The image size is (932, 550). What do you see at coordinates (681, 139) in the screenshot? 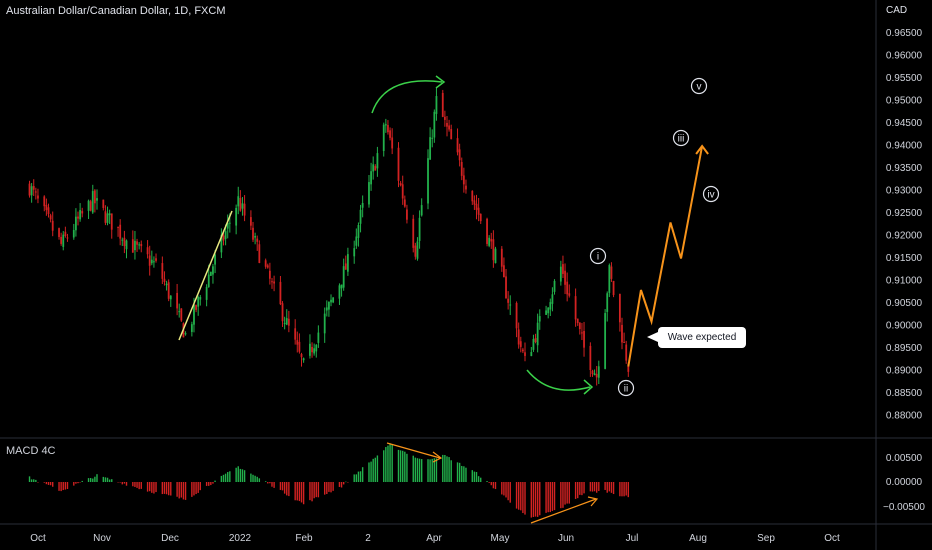
I see `wave-label-iii: iii` at bounding box center [681, 139].